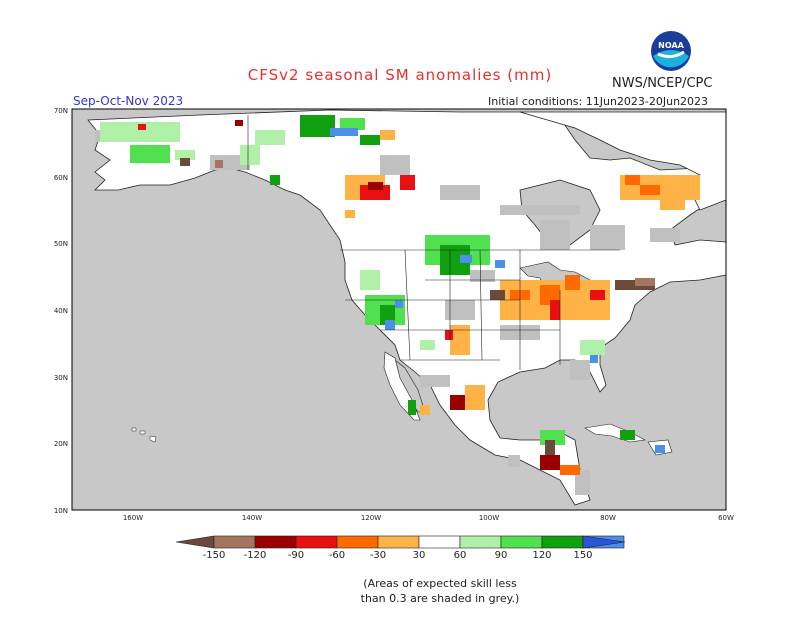 The height and width of the screenshot is (618, 800). I want to click on map-title: CFSv2 seasonal SM anomalies (mm), so click(400, 75).